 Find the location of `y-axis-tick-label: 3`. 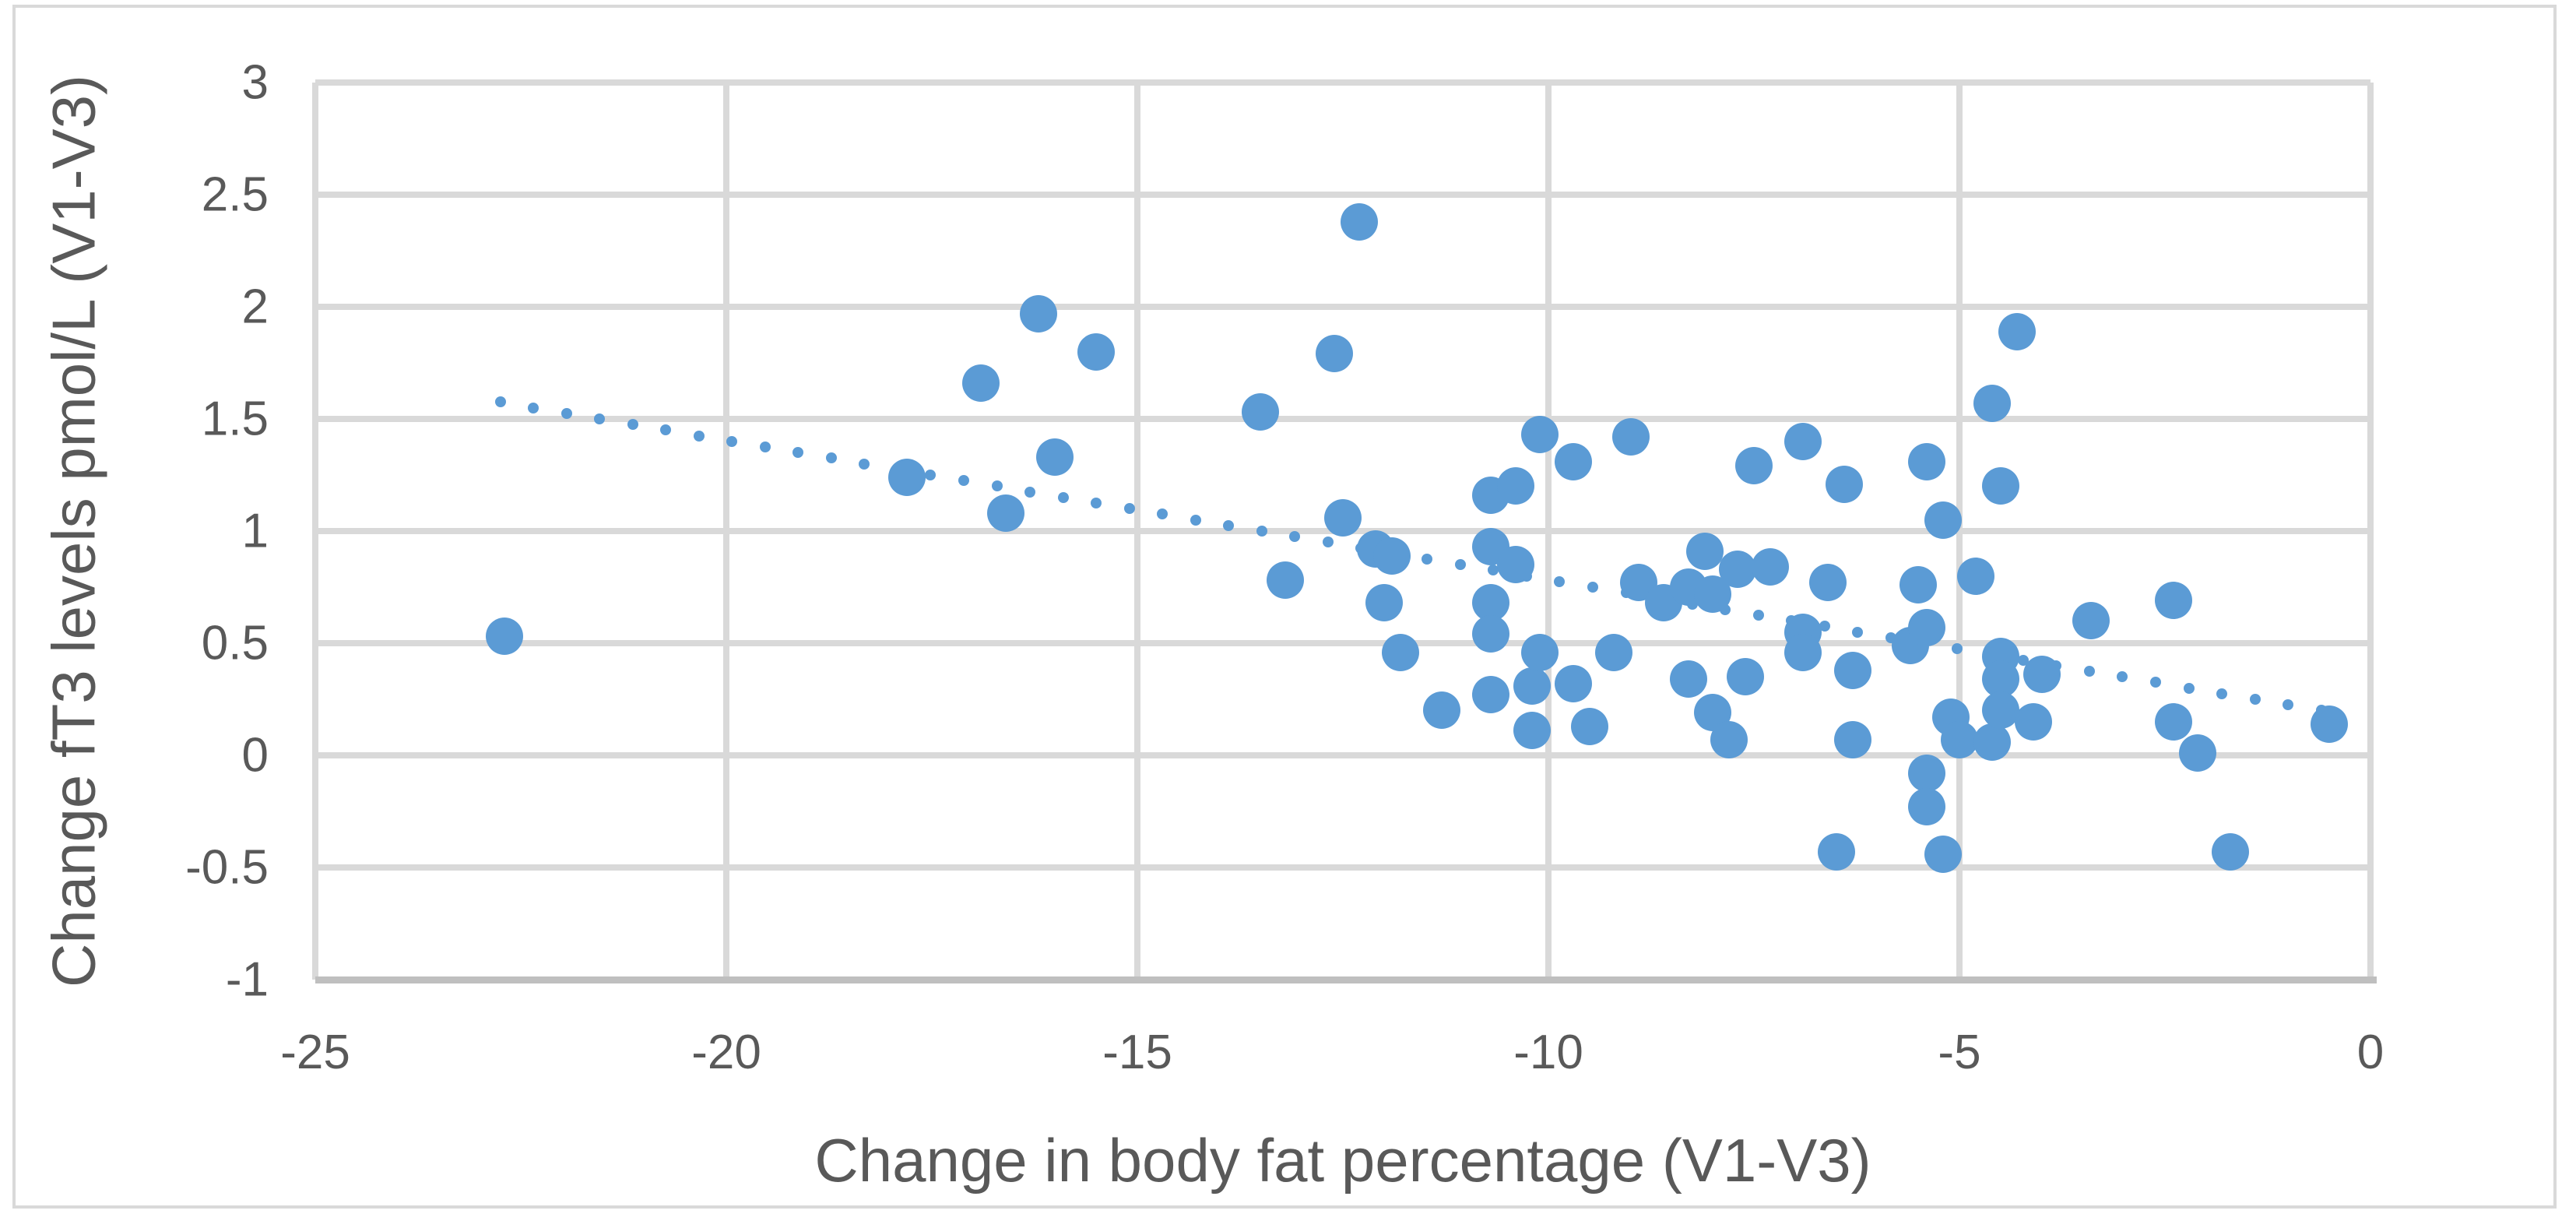

y-axis-tick-label: 3 is located at coordinates (255, 82).